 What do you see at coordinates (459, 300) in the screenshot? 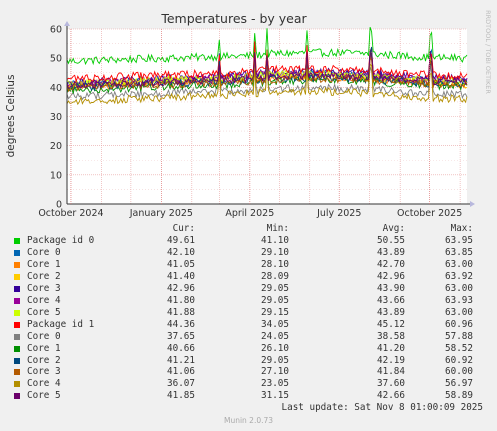
I see `legend-max-value: 63.93` at bounding box center [459, 300].